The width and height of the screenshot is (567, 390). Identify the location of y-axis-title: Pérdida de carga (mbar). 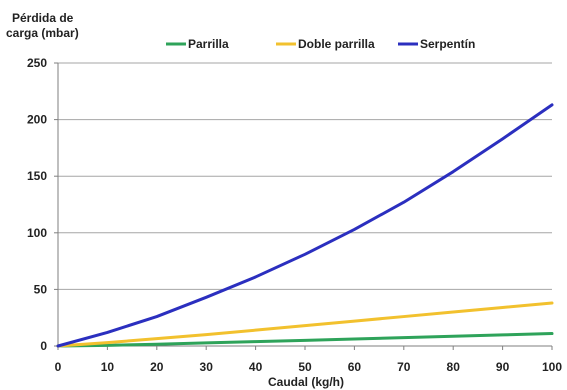
(42, 25).